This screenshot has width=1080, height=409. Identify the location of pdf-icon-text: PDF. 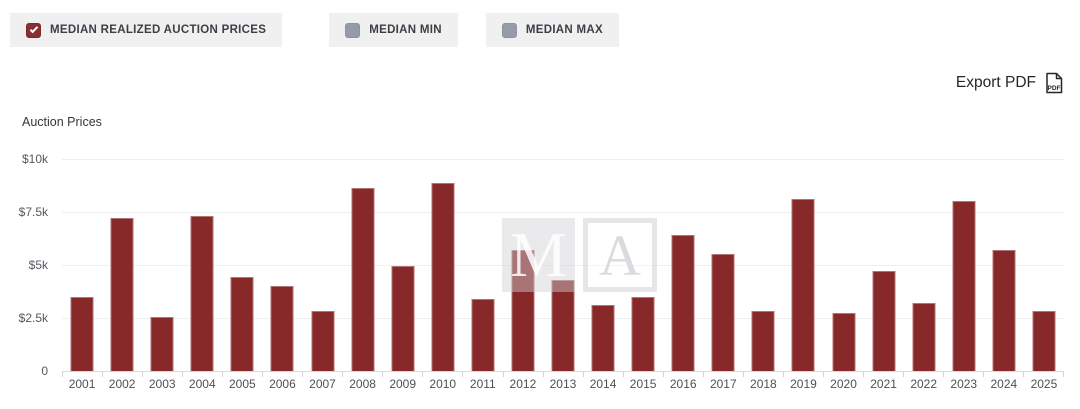
(1054, 88).